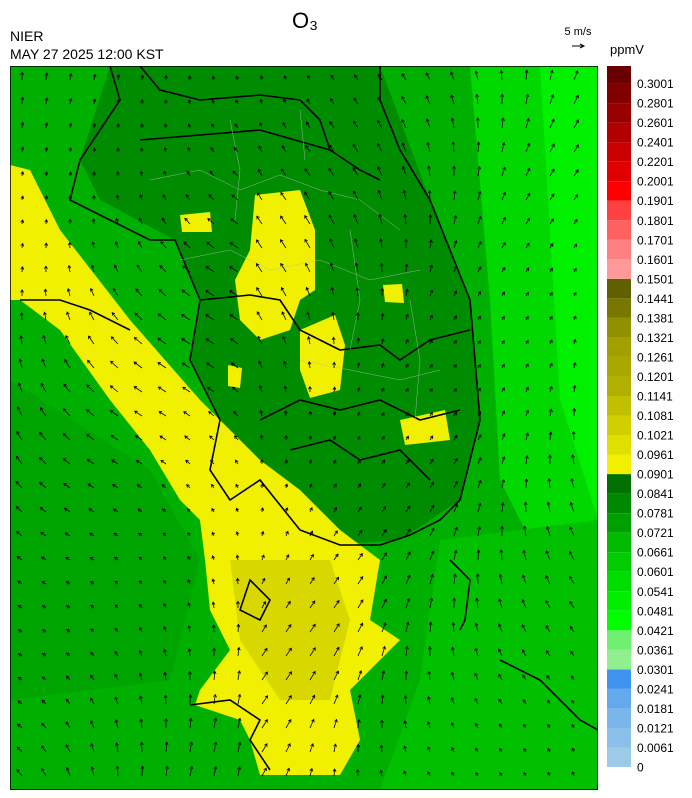 The width and height of the screenshot is (692, 798). I want to click on colorbar-tick-label: 0.1901, so click(655, 201).